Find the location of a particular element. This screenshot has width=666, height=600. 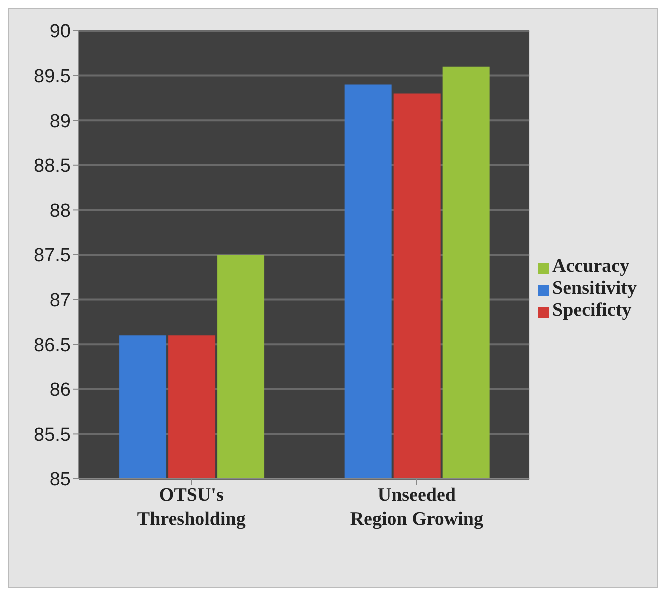

y-tick-label: 86 is located at coordinates (60, 391).